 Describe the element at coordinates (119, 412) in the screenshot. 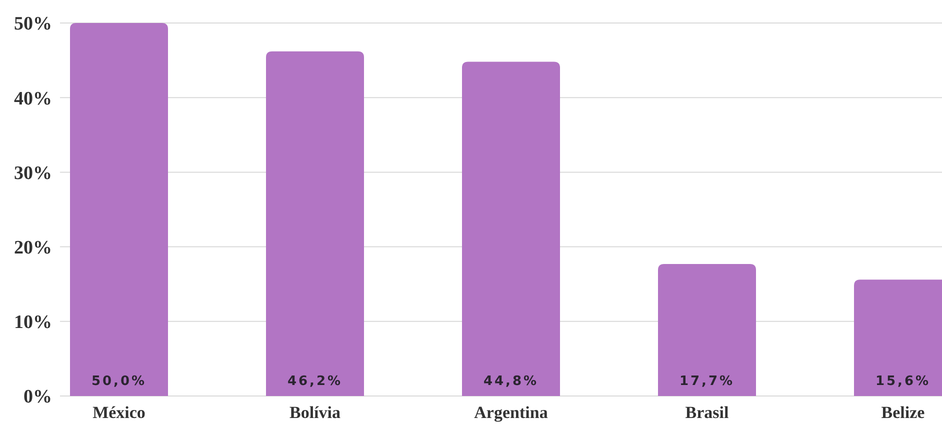

I see `x-tick-label: México` at that location.